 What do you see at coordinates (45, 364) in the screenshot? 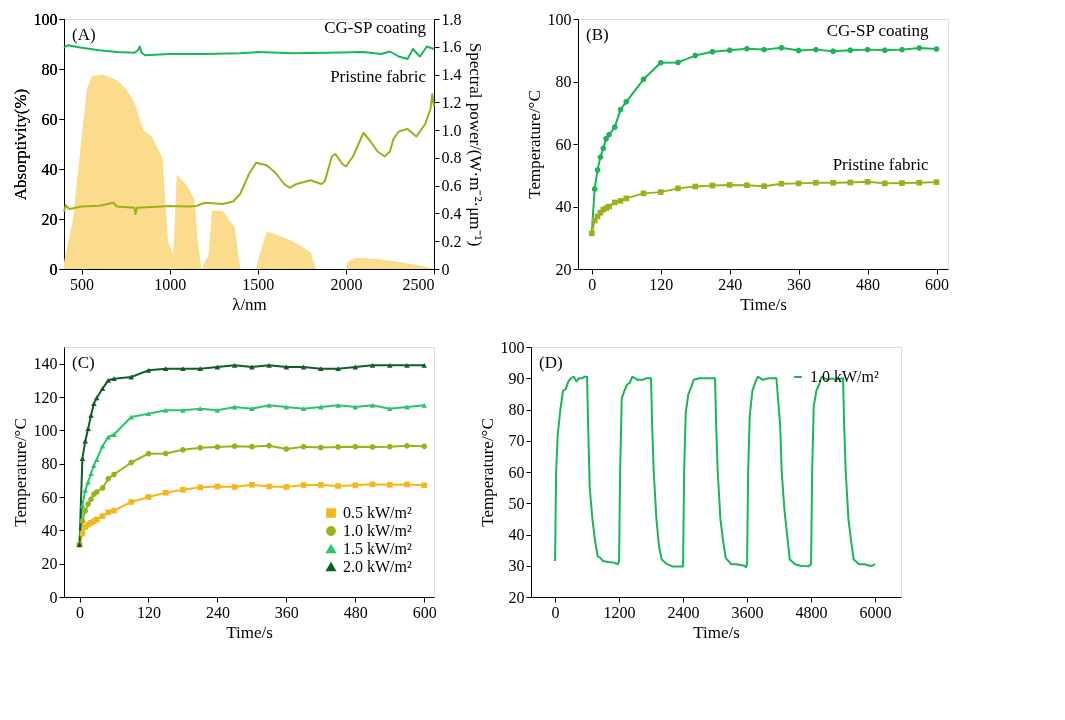
I see `y-tick-label: 140` at bounding box center [45, 364].